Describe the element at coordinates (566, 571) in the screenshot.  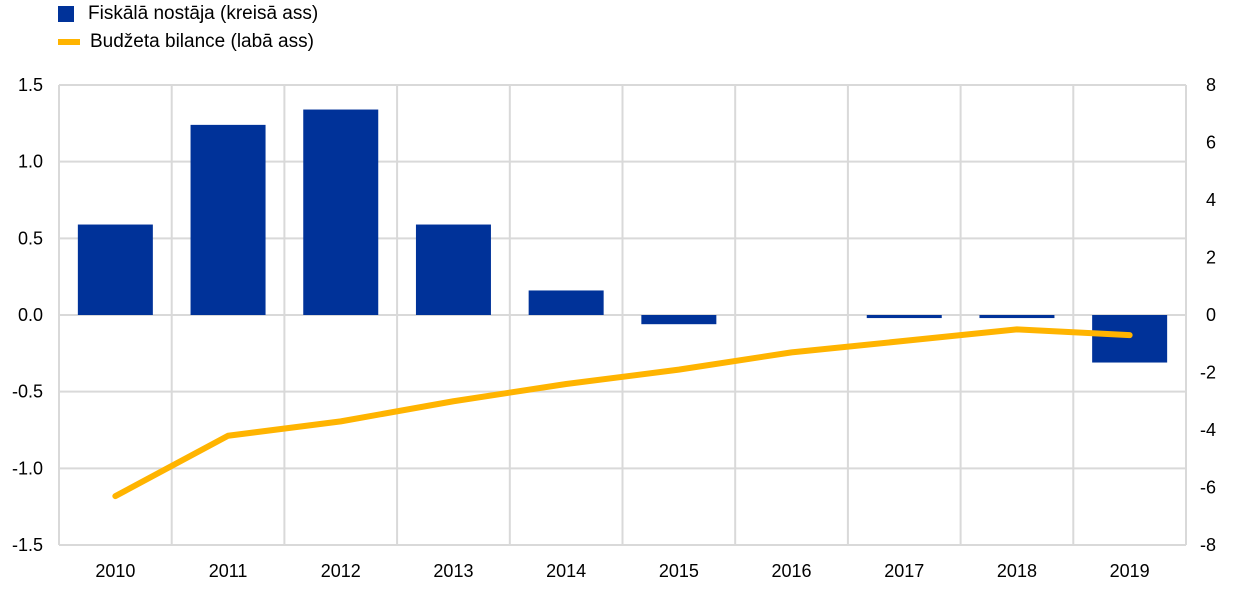
I see `x-tick-label: 2014` at that location.